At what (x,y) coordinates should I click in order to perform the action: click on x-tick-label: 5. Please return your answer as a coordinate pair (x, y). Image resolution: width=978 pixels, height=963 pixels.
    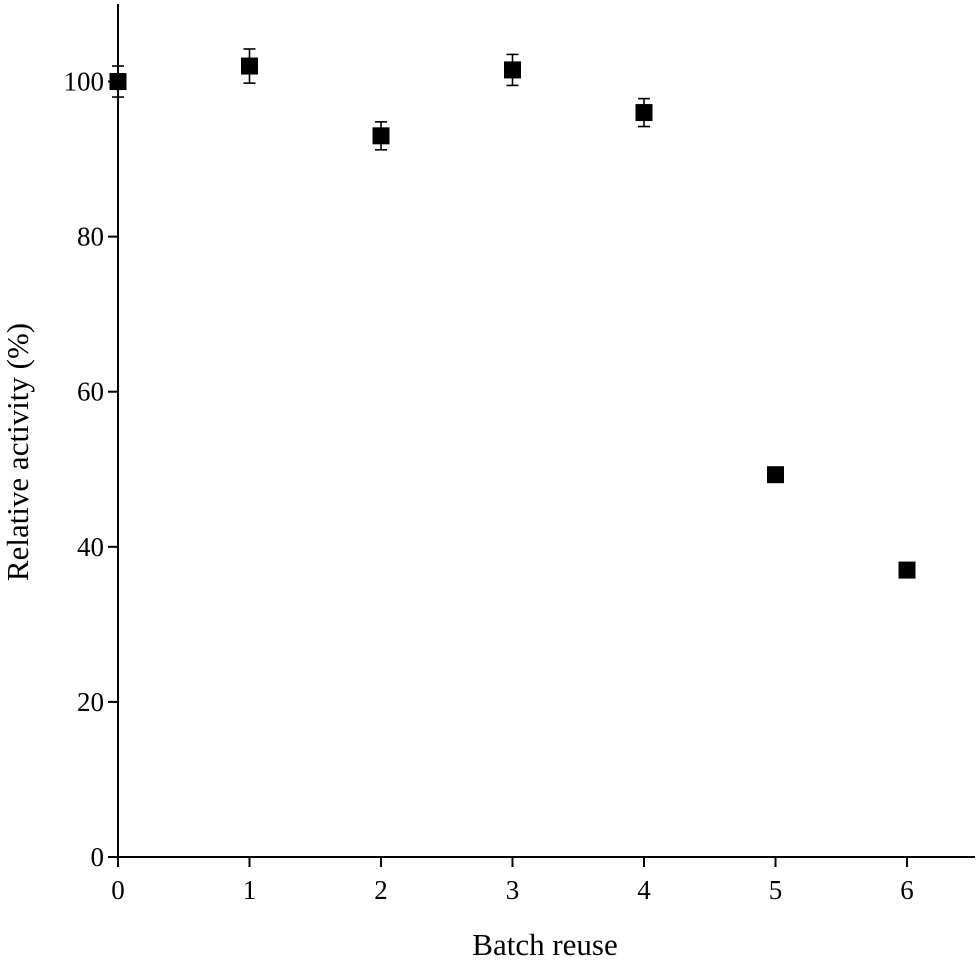
    Looking at the image, I should click on (776, 890).